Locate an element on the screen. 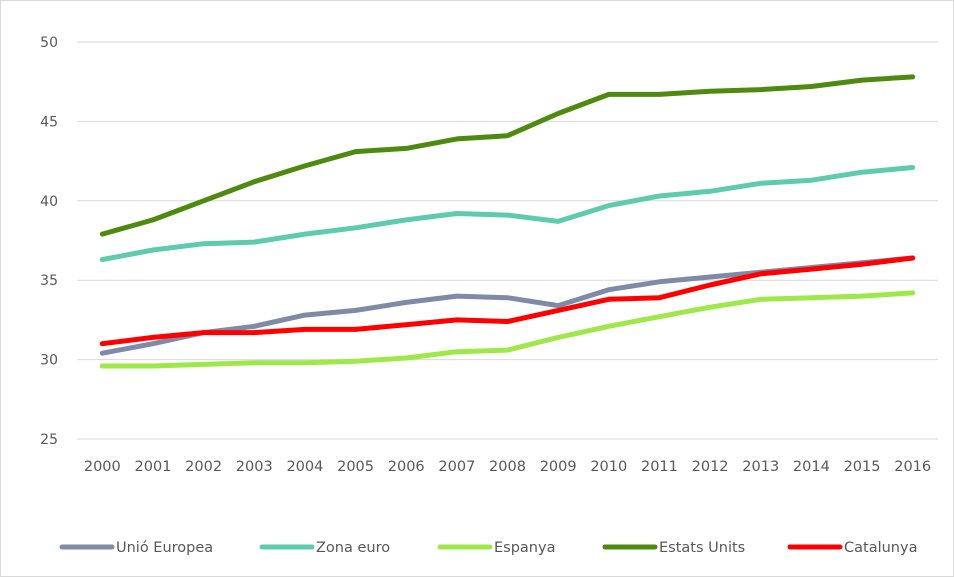 The width and height of the screenshot is (954, 577). x-tick-label: 2016 is located at coordinates (912, 467).